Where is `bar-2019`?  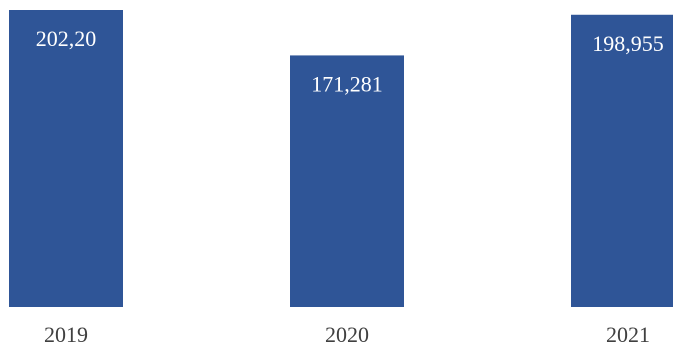
bar-2019 is located at coordinates (66, 158).